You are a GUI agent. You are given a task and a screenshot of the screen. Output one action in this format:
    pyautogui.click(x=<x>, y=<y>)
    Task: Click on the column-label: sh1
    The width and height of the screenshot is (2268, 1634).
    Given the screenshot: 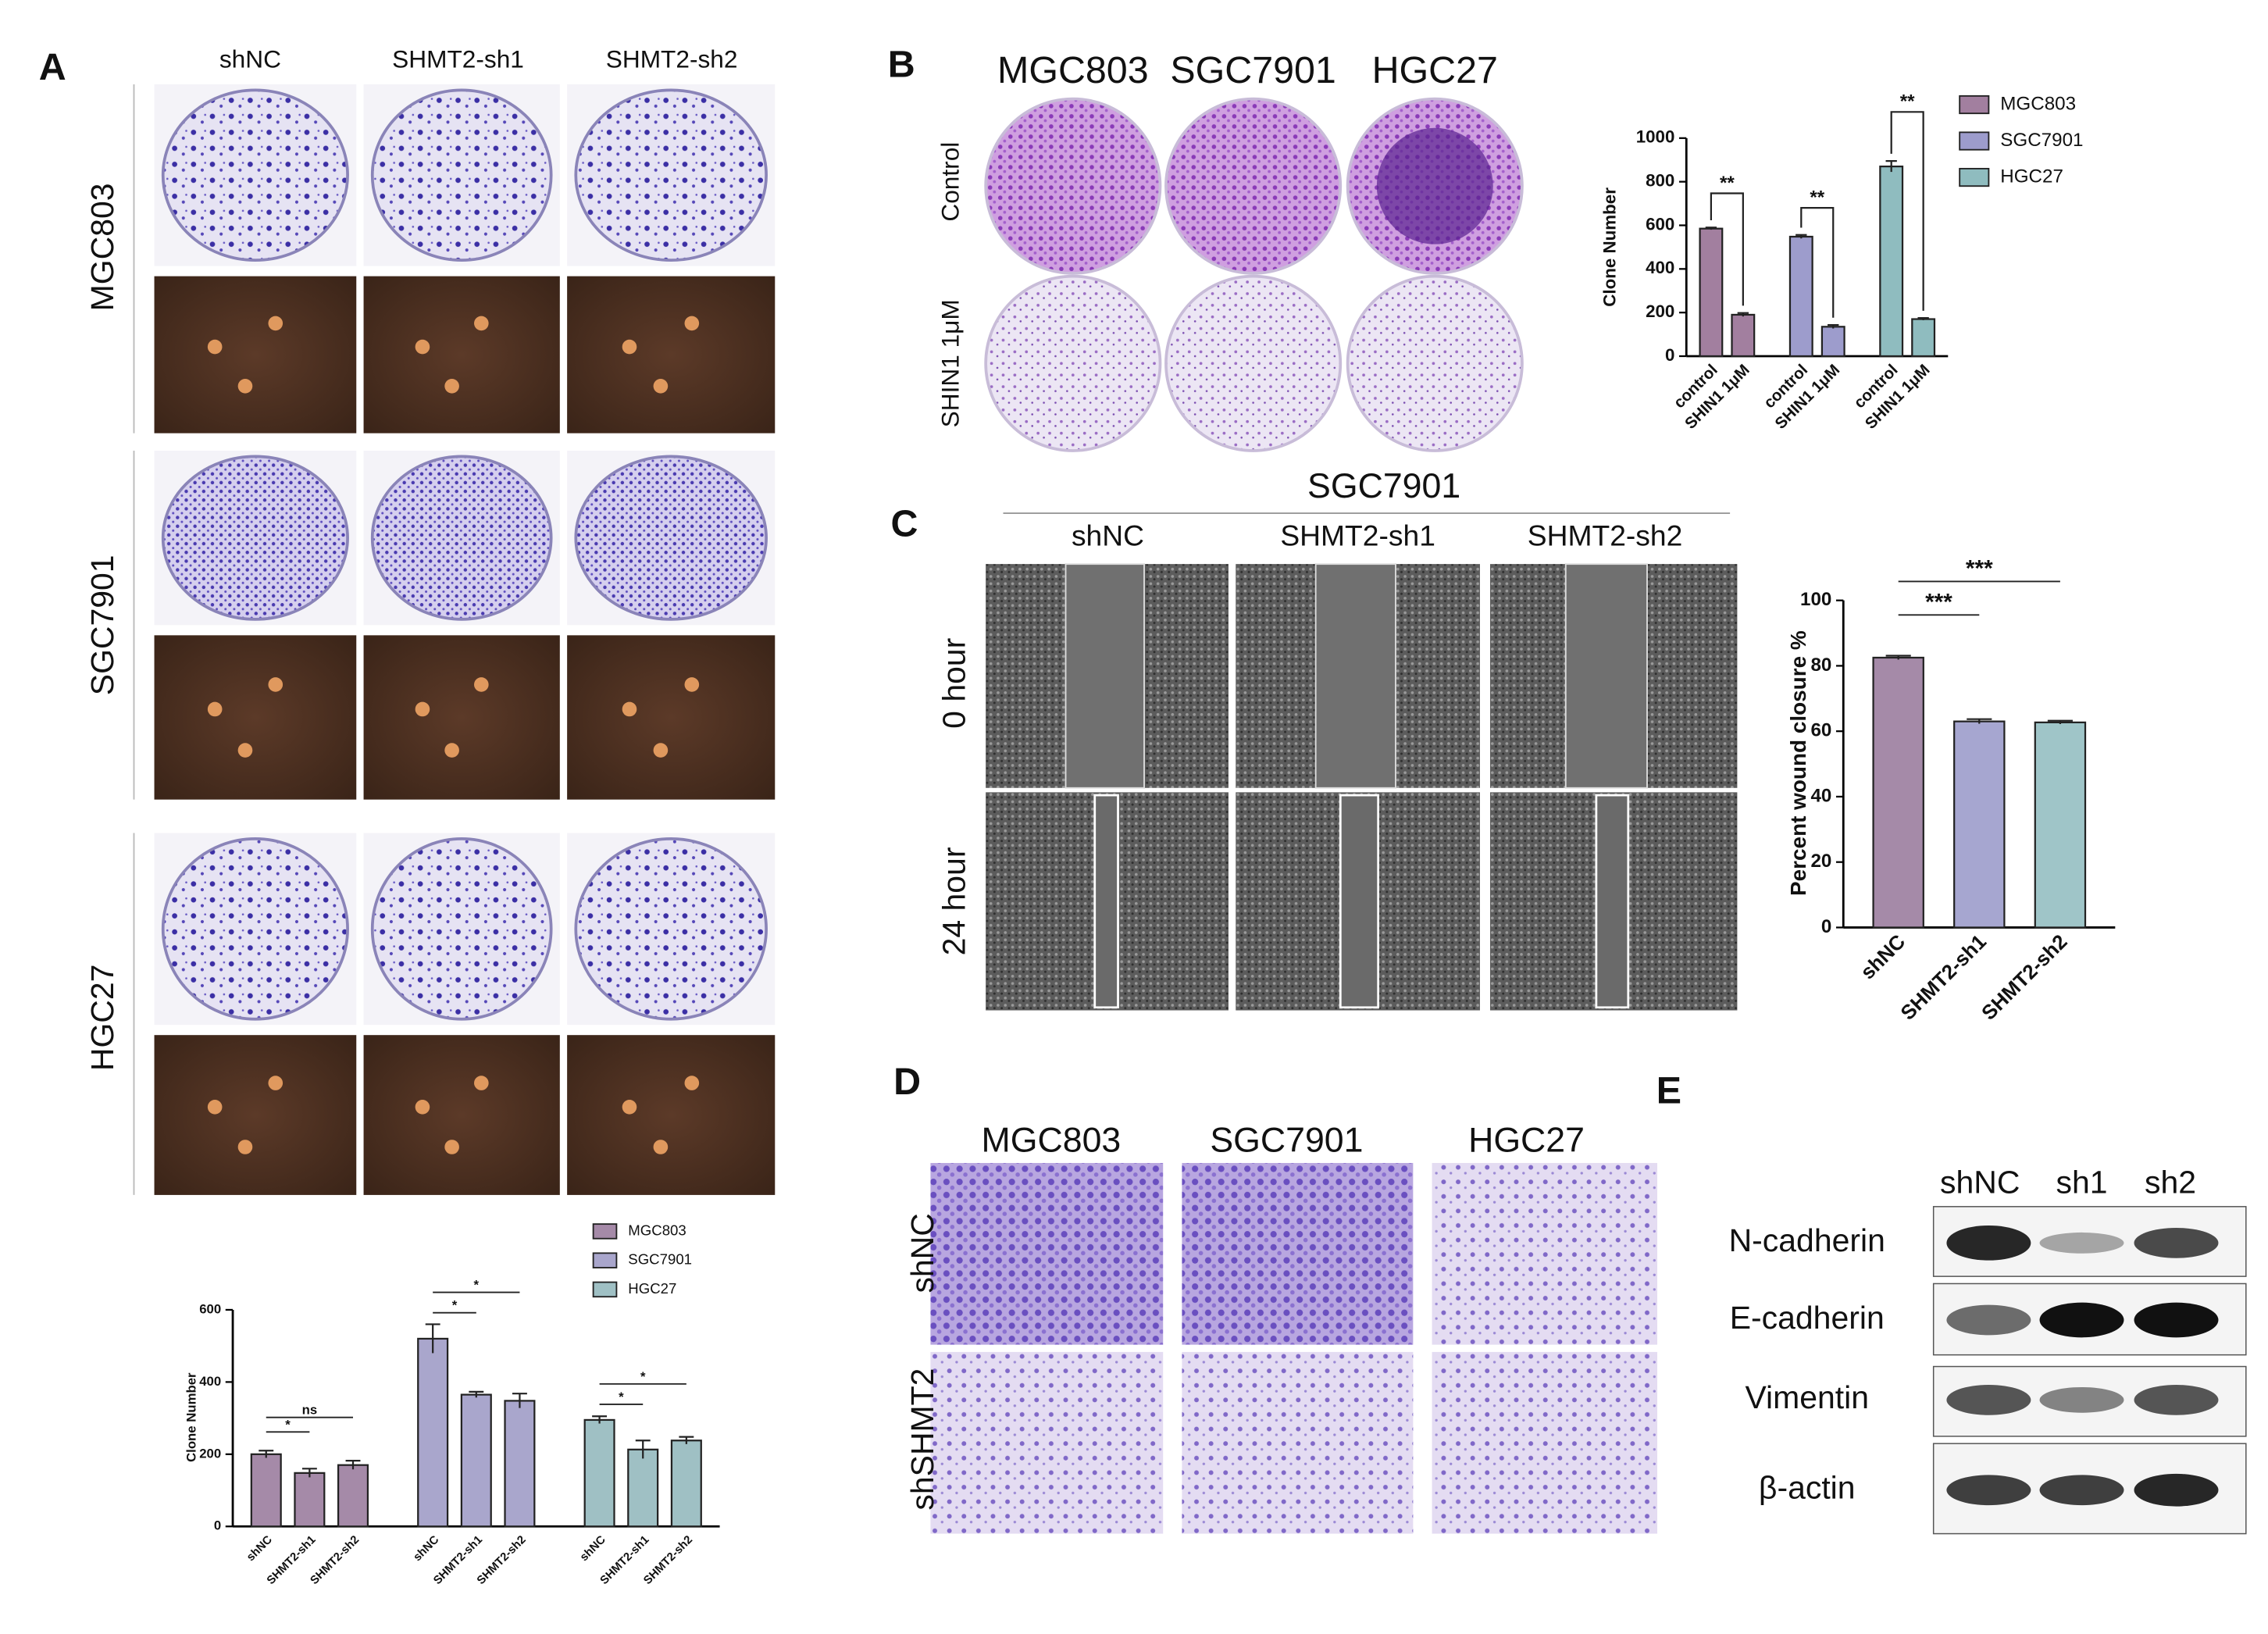 What is the action you would take?
    pyautogui.click(x=2082, y=1183)
    